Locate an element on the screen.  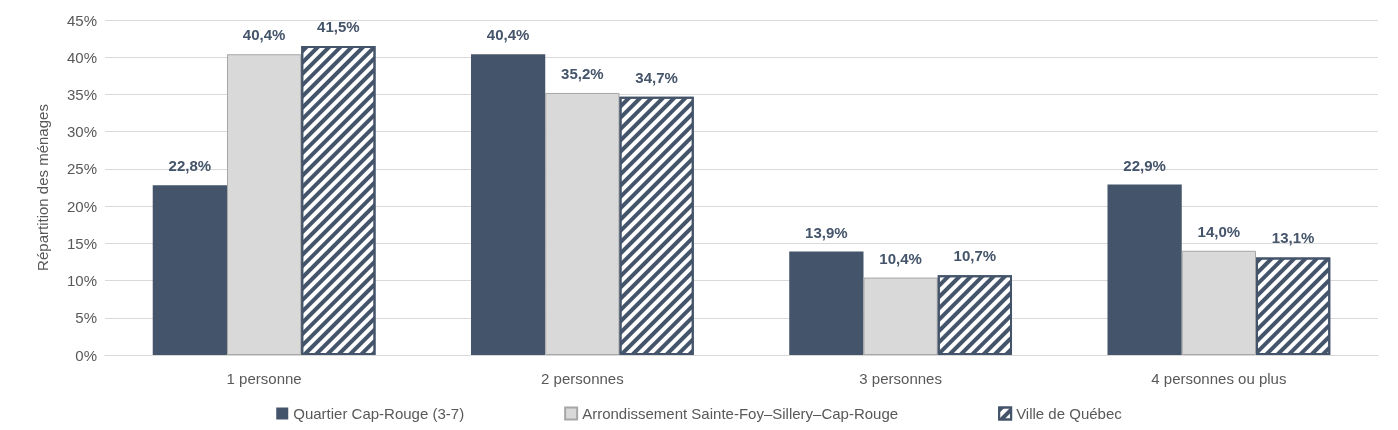
data-label: 10,4% is located at coordinates (900, 258).